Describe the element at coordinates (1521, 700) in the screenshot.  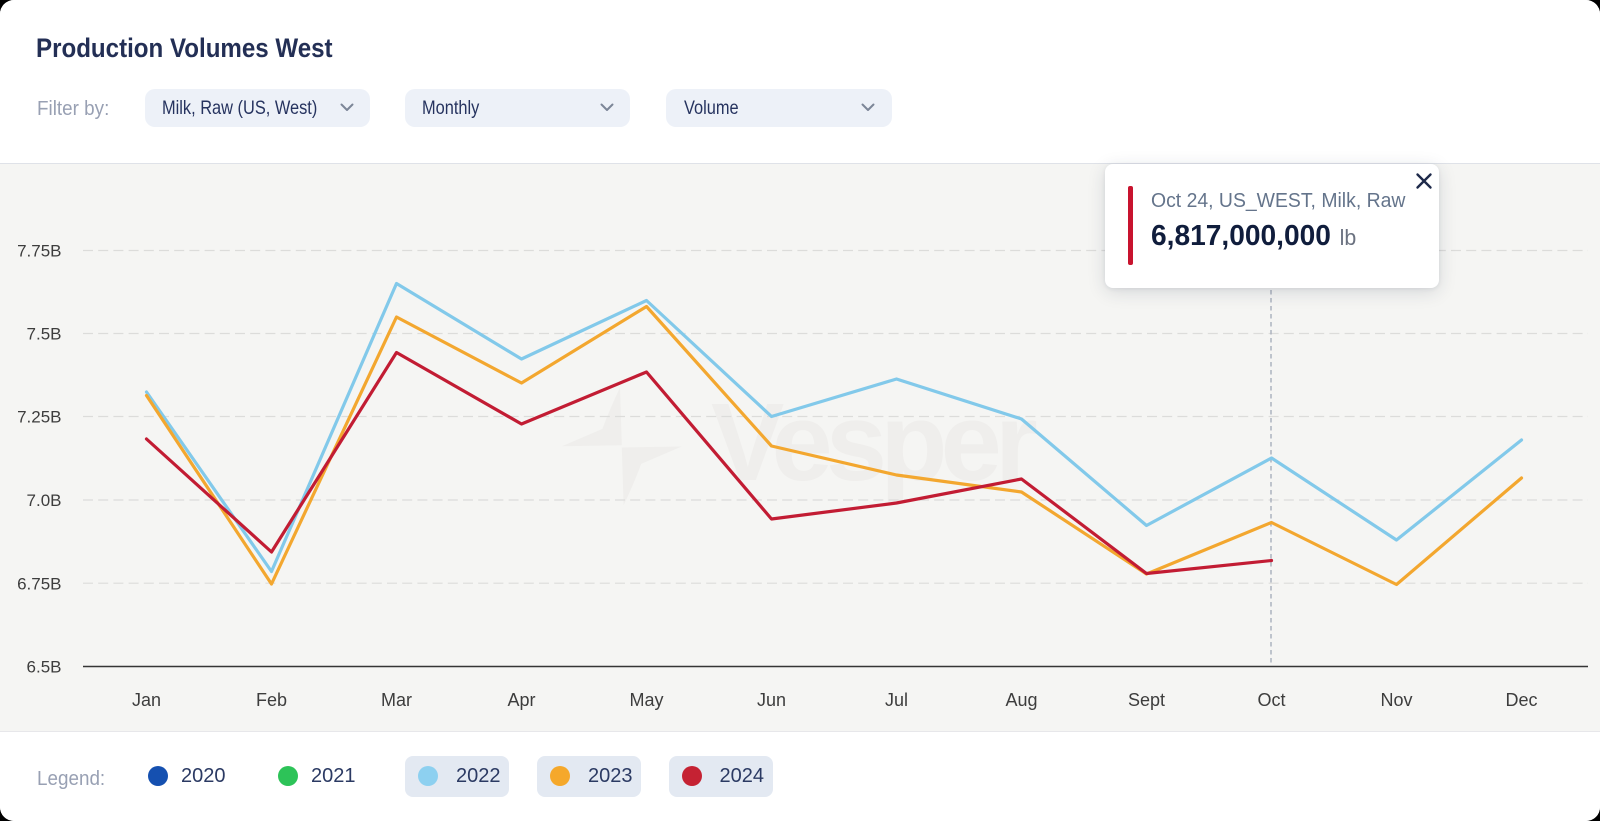
I see `svg-text: Dec` at that location.